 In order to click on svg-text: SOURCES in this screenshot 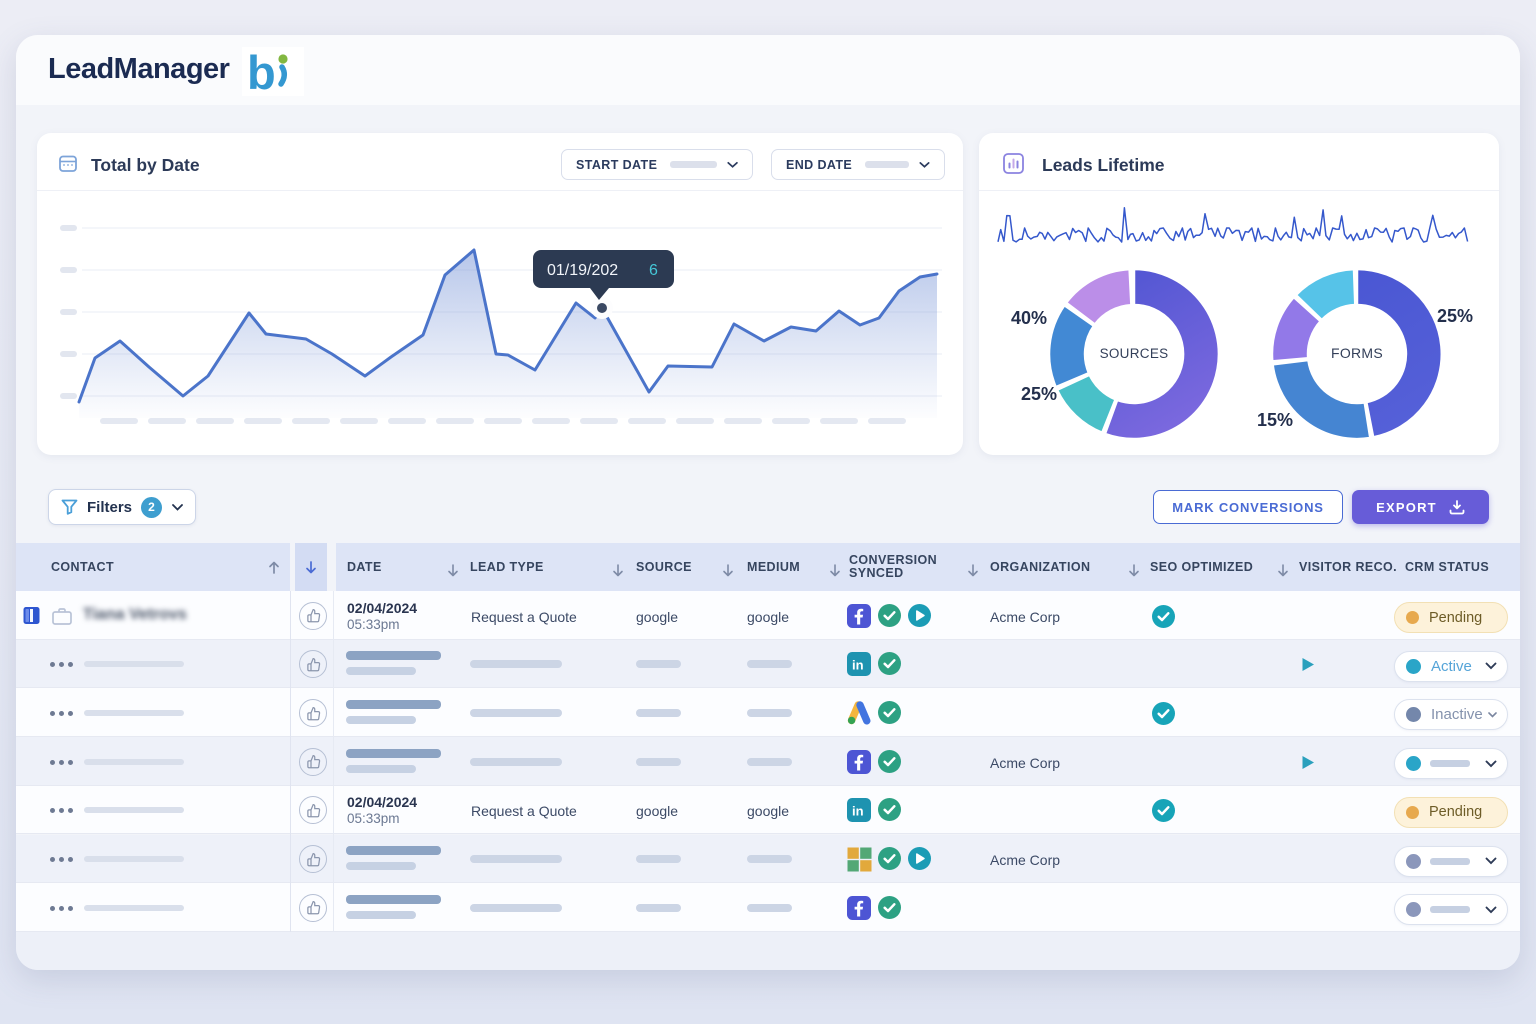, I will do `click(1134, 353)`.